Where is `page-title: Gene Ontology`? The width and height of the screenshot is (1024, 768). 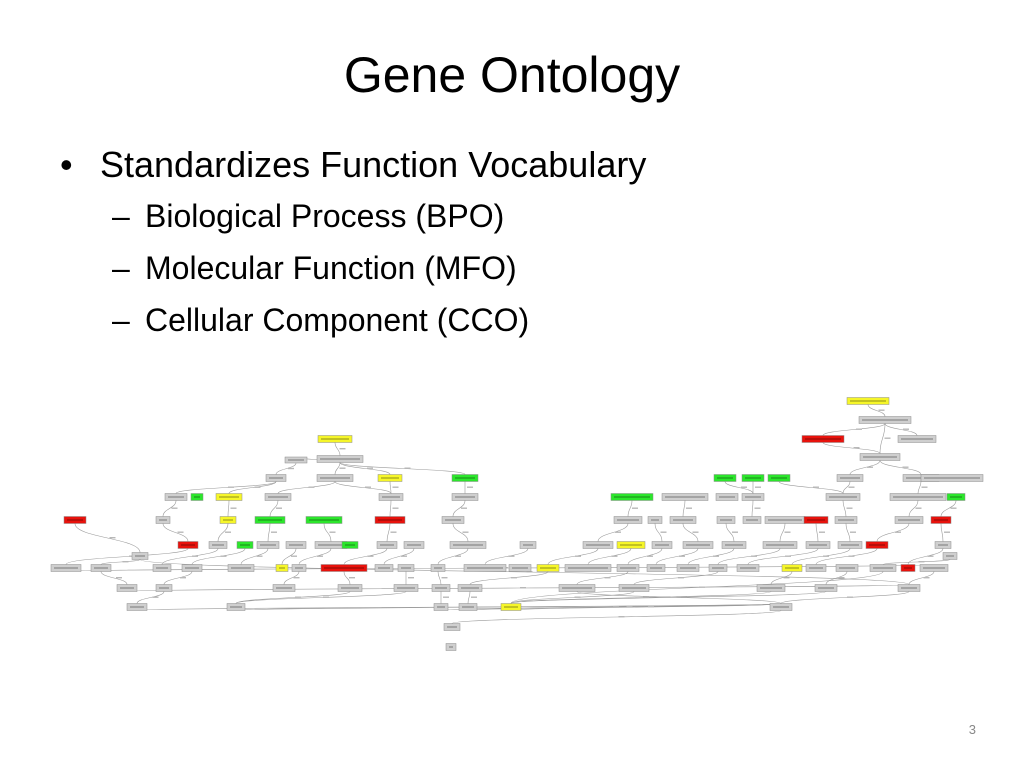
page-title: Gene Ontology is located at coordinates (512, 75).